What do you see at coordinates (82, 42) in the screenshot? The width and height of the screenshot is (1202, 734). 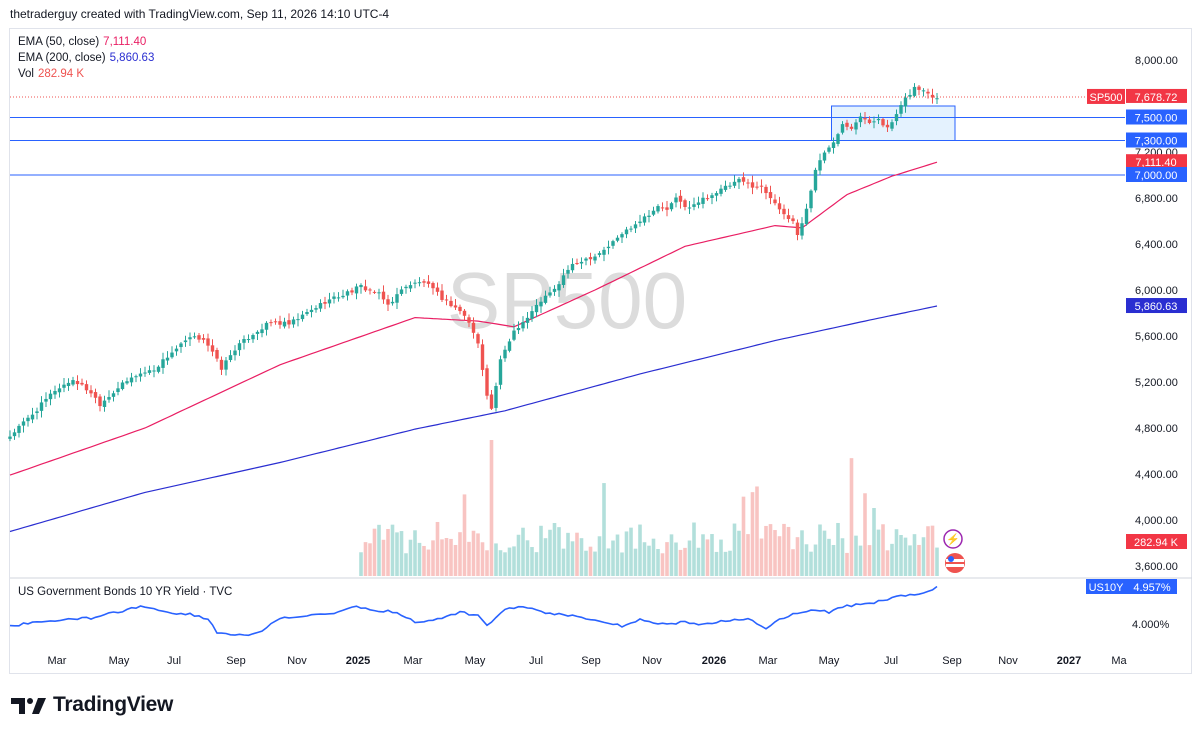 I see `legend-ema50: EMA (50, close) 7,111.40` at bounding box center [82, 42].